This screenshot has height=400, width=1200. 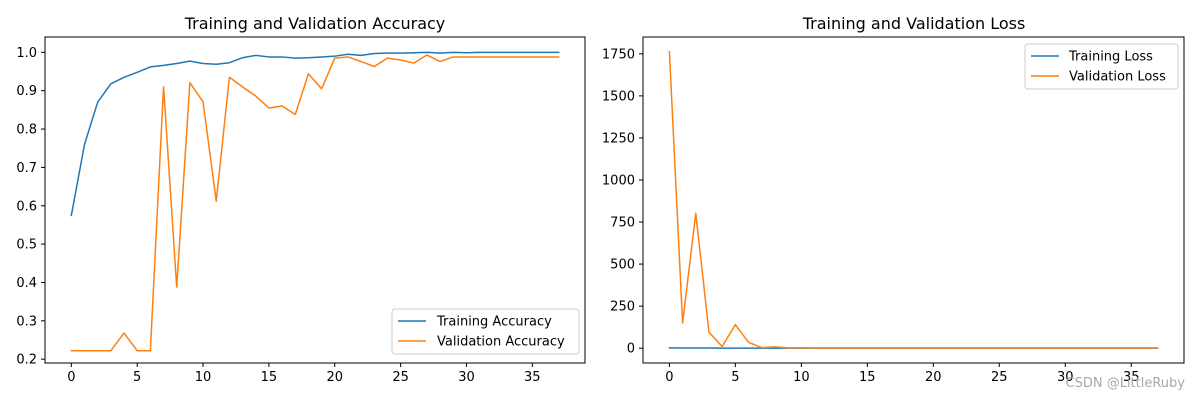 I want to click on accuracy-y-tick-label: 0.7, so click(x=26, y=168).